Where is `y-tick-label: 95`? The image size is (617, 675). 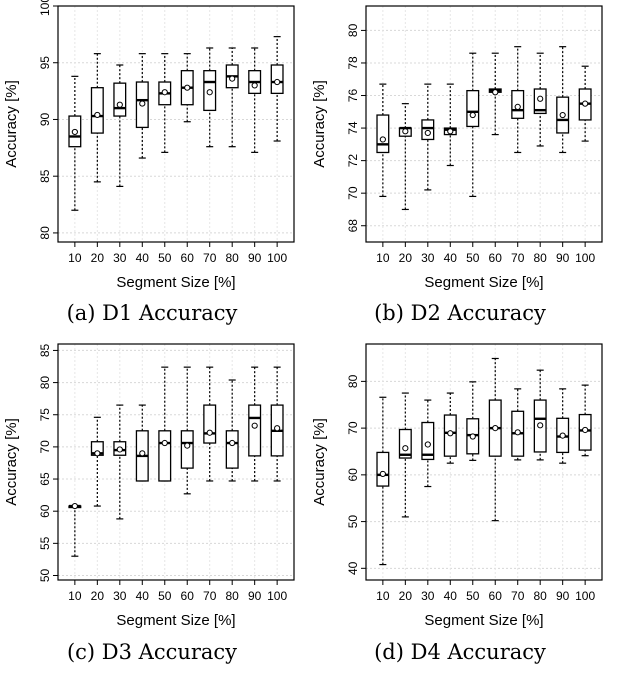
y-tick-label: 95 is located at coordinates (45, 63).